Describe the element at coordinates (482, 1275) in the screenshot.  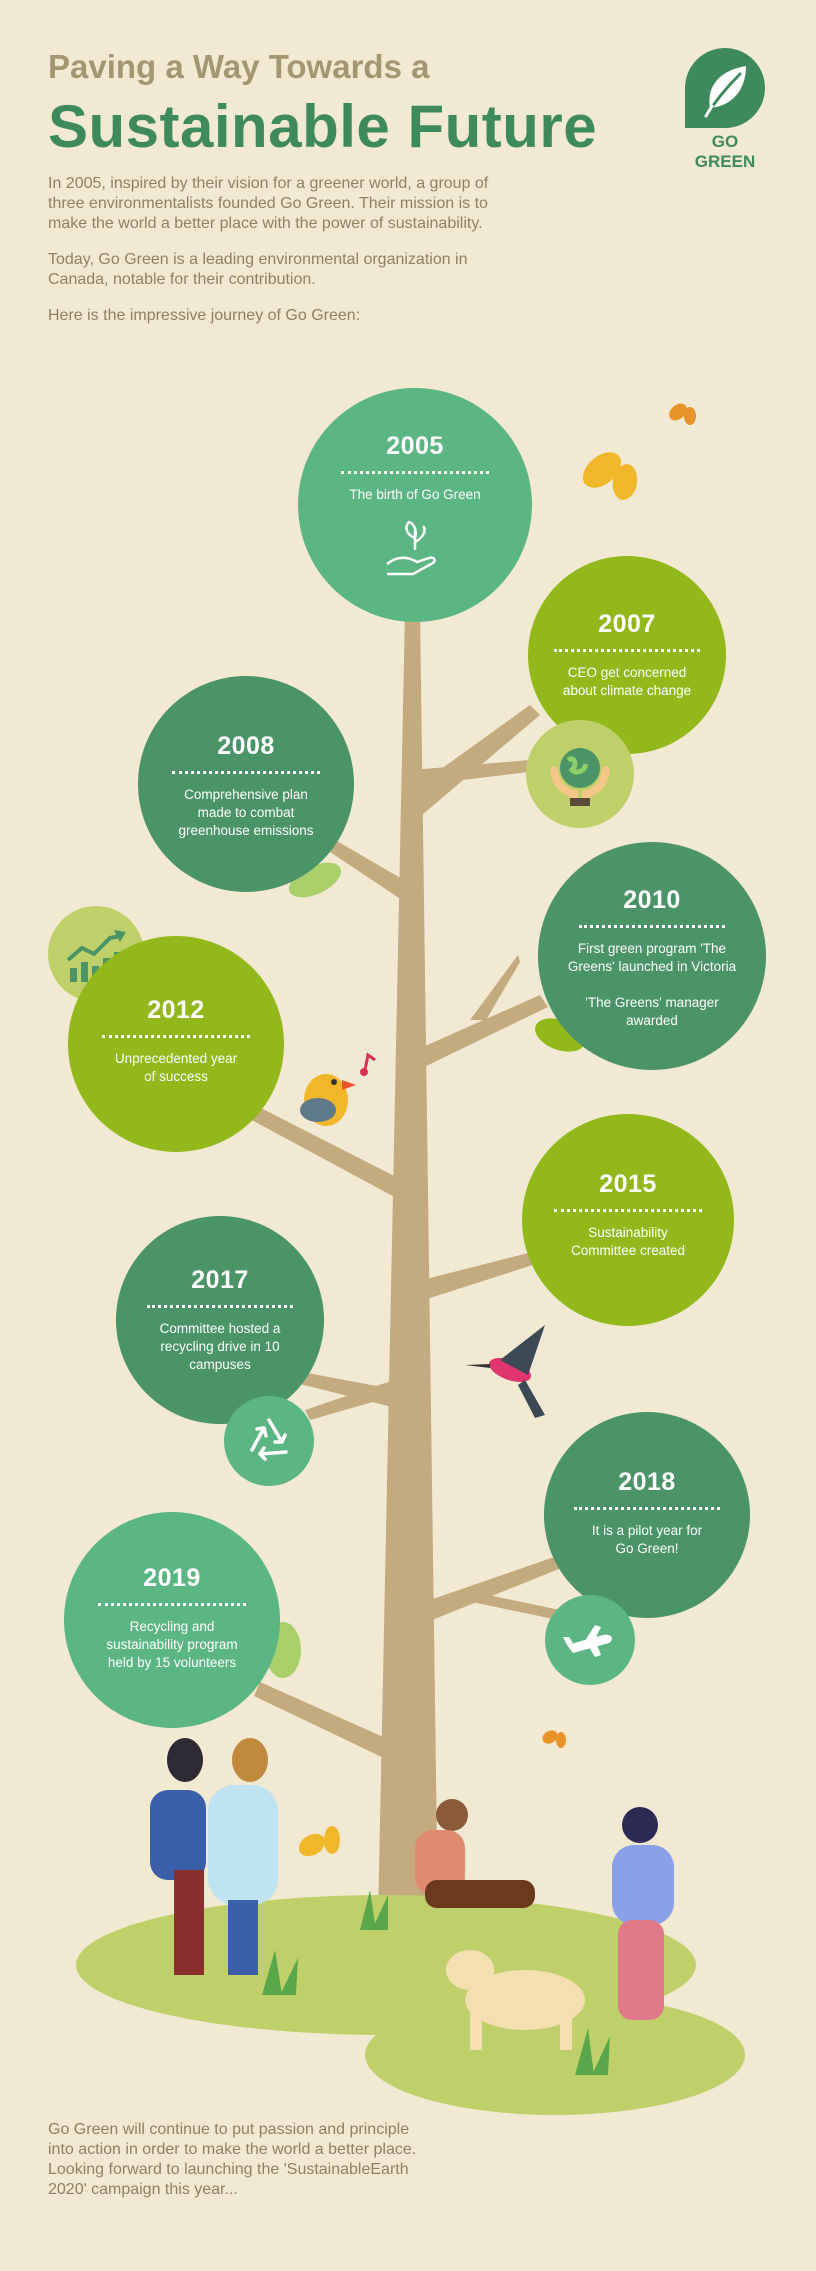
I see `branch-2015` at that location.